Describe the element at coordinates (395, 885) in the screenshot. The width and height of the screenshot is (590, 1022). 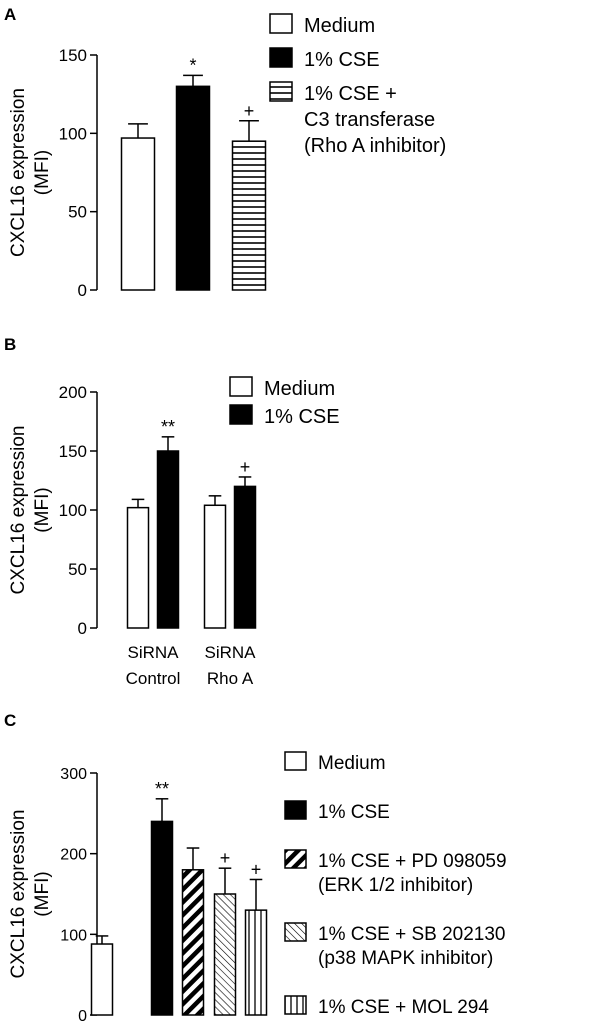
I see `legend-label: (ERK 1/2 inhibitor)` at that location.